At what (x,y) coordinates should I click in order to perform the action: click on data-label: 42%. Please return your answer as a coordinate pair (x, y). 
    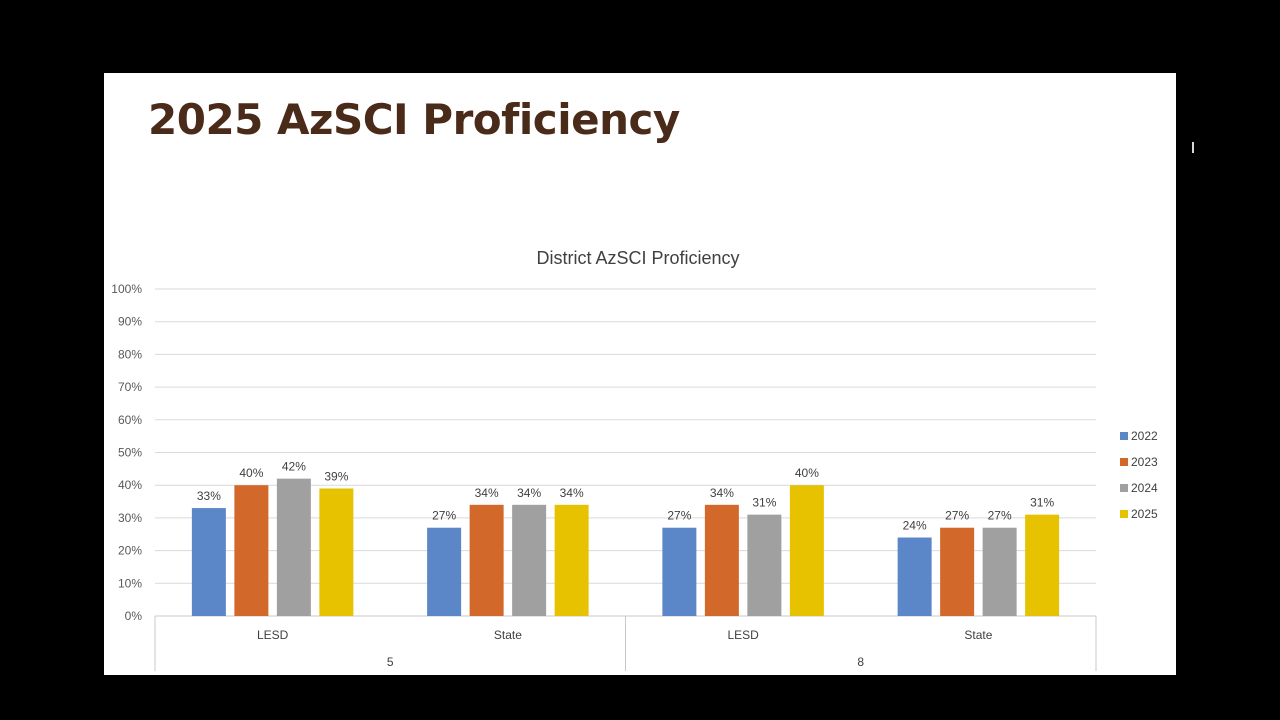
    Looking at the image, I should click on (294, 467).